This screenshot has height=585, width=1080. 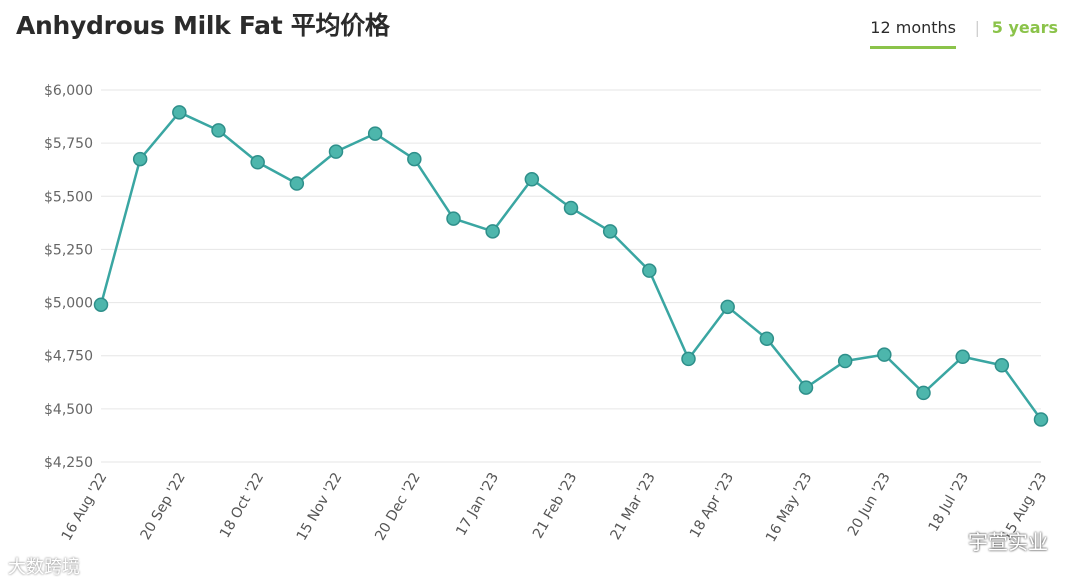 What do you see at coordinates (1008, 542) in the screenshot?
I see `watermark-right: 宇萱实业` at bounding box center [1008, 542].